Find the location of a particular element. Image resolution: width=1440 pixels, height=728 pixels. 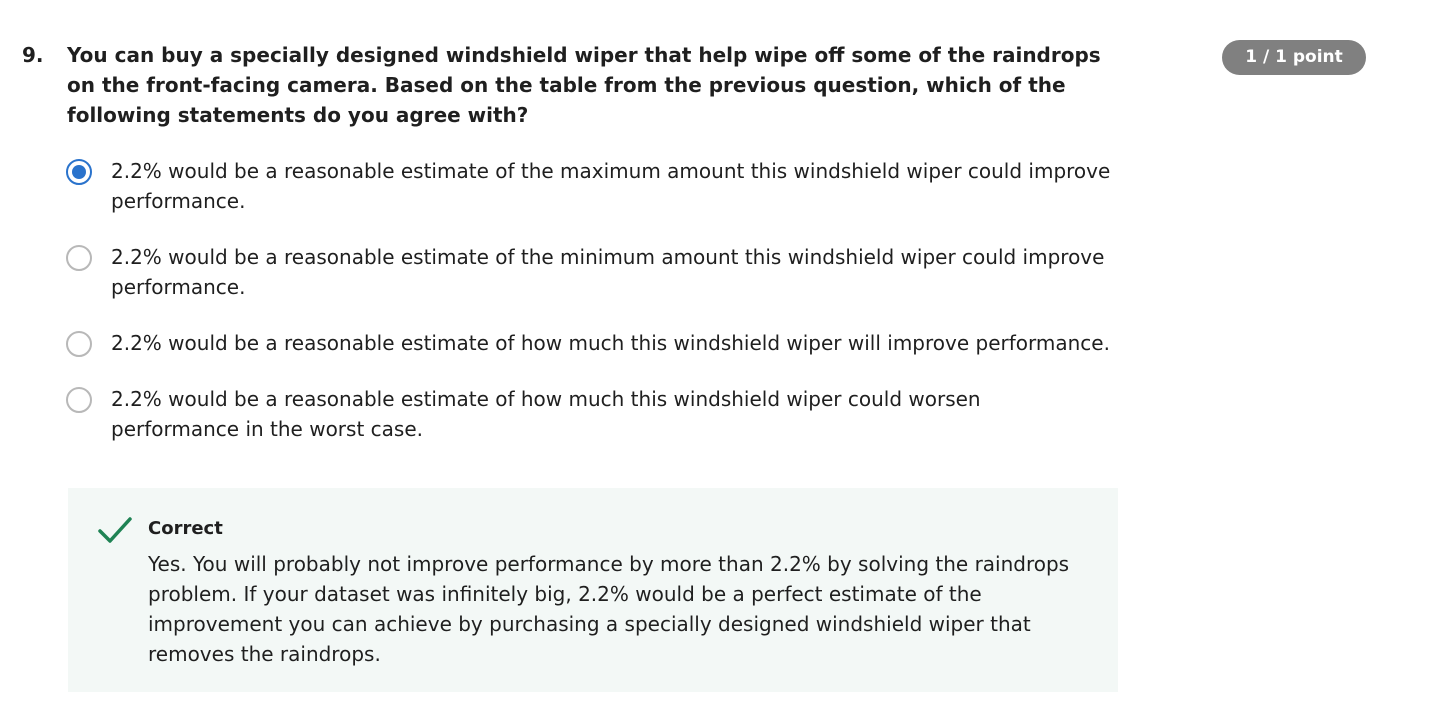

question-number: 9. is located at coordinates (33, 55).